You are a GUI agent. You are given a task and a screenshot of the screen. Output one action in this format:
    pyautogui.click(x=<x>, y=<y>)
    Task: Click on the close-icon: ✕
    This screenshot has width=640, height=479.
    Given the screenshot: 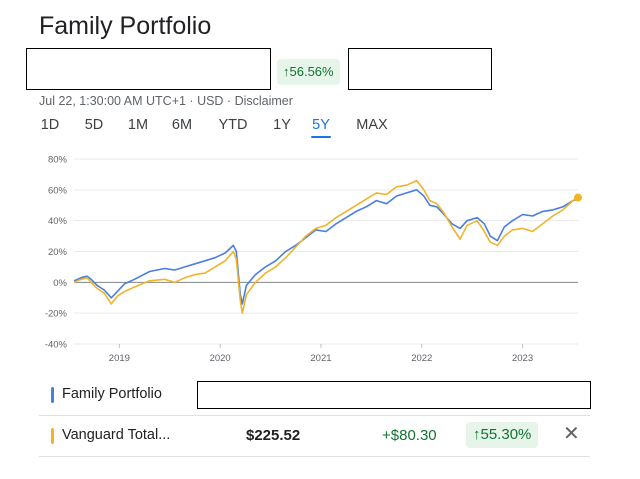 What is the action you would take?
    pyautogui.click(x=571, y=434)
    